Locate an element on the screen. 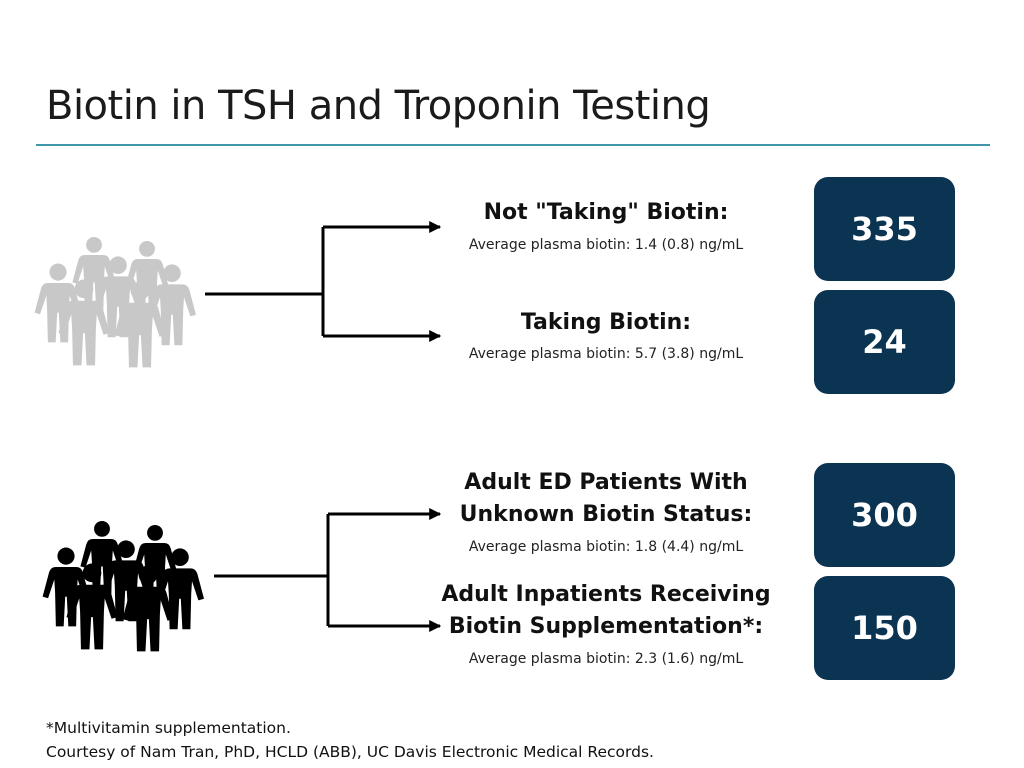 The image size is (1024, 768). title-divider is located at coordinates (513, 145).